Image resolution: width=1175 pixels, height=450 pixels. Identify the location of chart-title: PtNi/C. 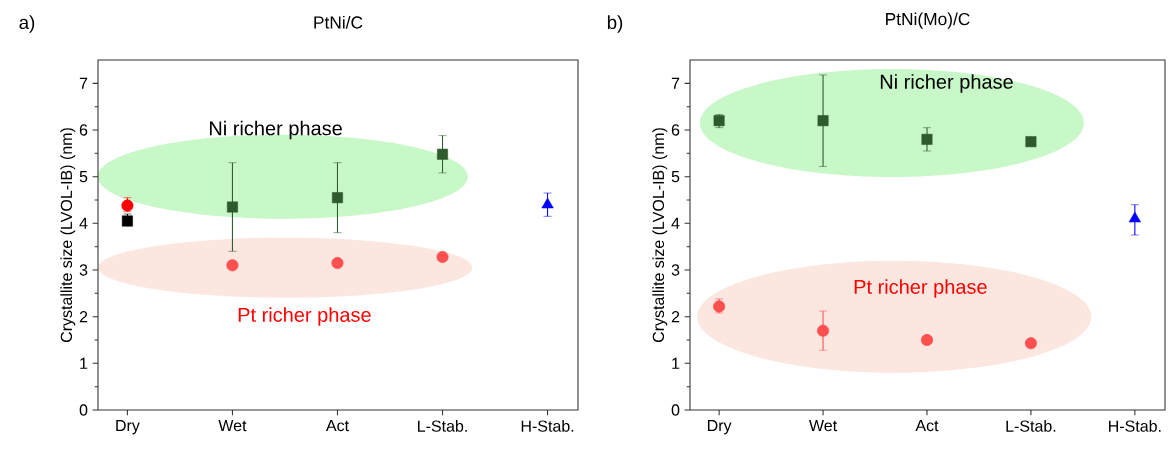
(338, 22).